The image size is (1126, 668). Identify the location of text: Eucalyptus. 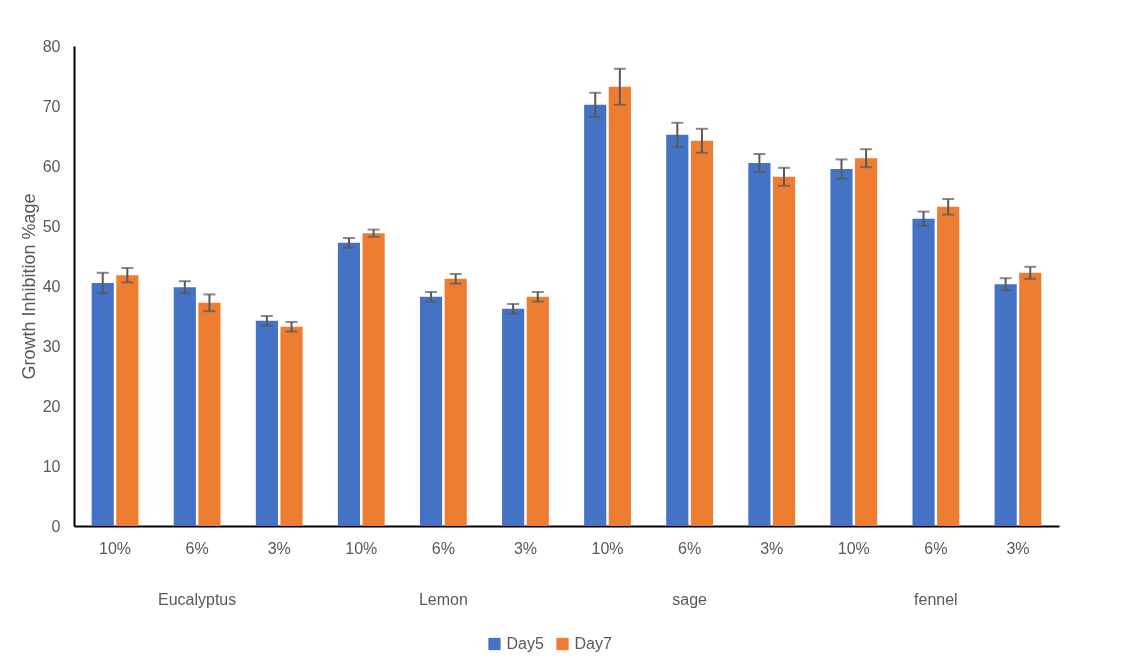
(197, 599).